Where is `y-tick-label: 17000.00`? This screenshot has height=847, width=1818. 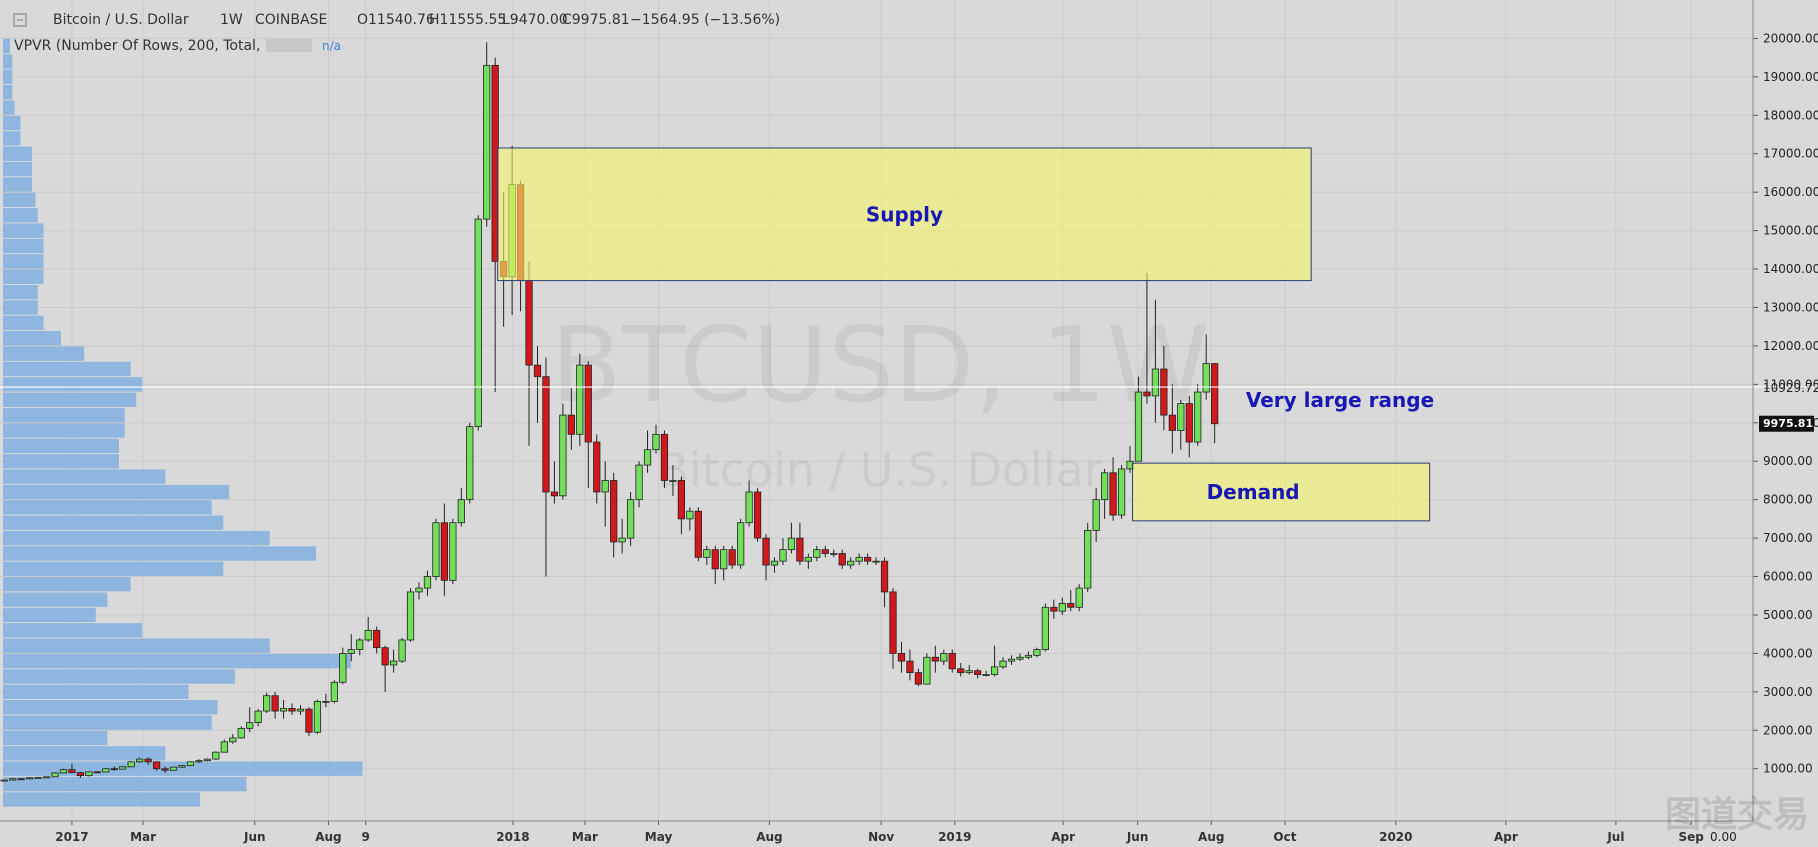
y-tick-label: 17000.00 is located at coordinates (1790, 154).